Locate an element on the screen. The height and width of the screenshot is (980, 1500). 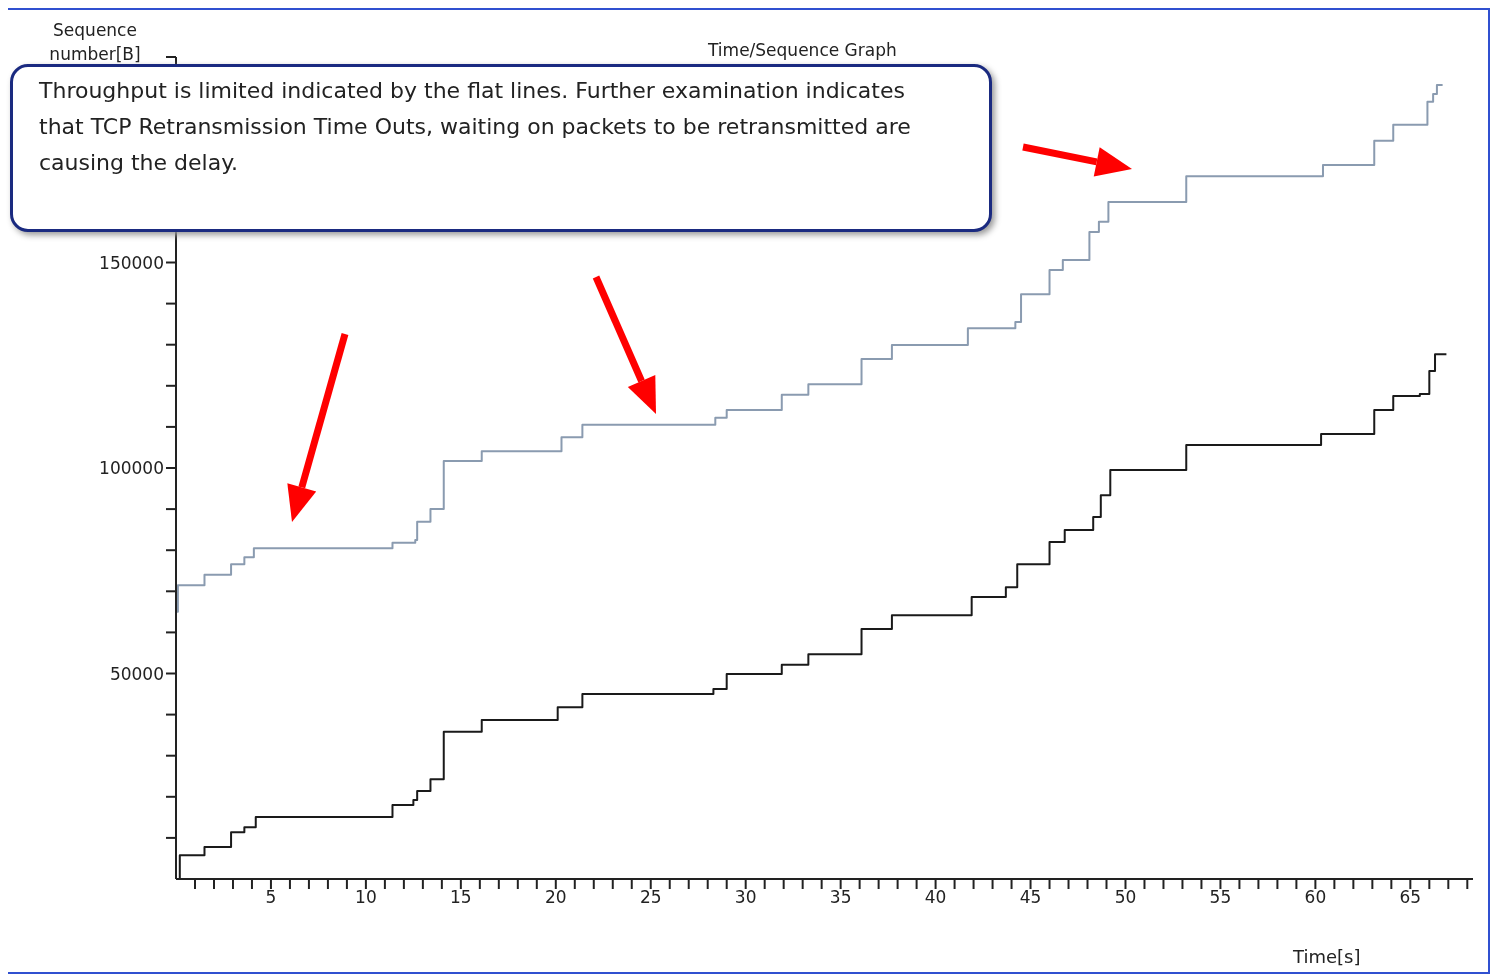
x-tick-label: 25 is located at coordinates (650, 897).